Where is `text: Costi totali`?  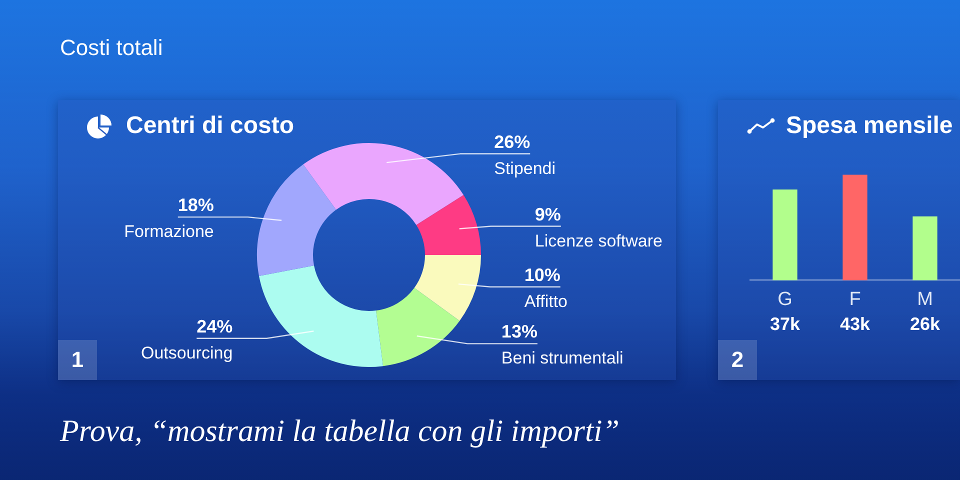
text: Costi totali is located at coordinates (111, 48).